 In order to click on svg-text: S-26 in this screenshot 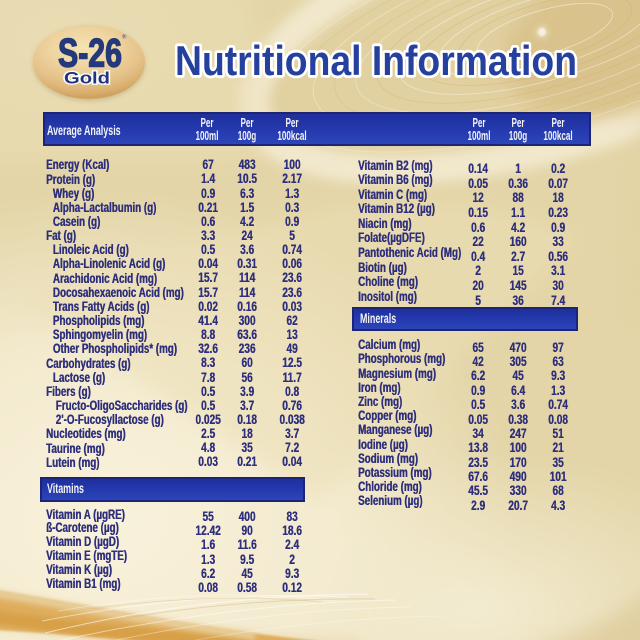, I will do `click(90, 54)`.